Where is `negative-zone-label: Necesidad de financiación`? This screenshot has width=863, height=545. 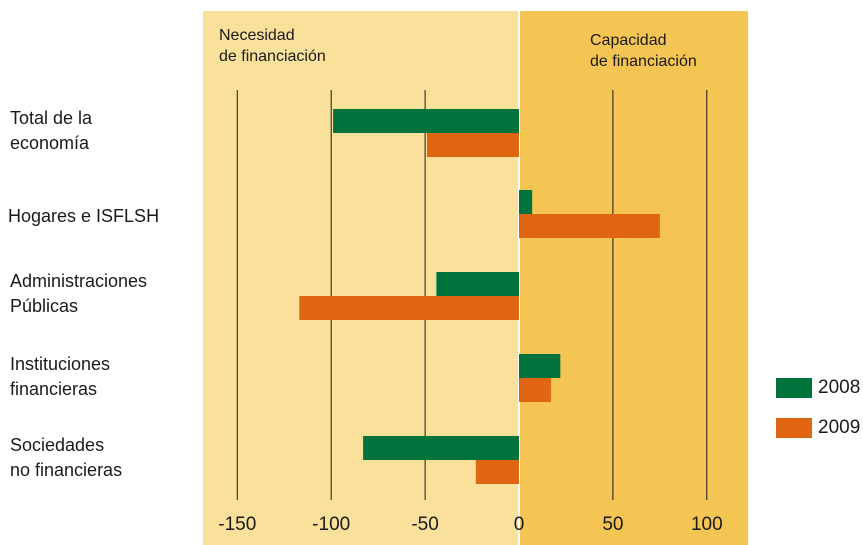 negative-zone-label: Necesidad de financiación is located at coordinates (272, 46).